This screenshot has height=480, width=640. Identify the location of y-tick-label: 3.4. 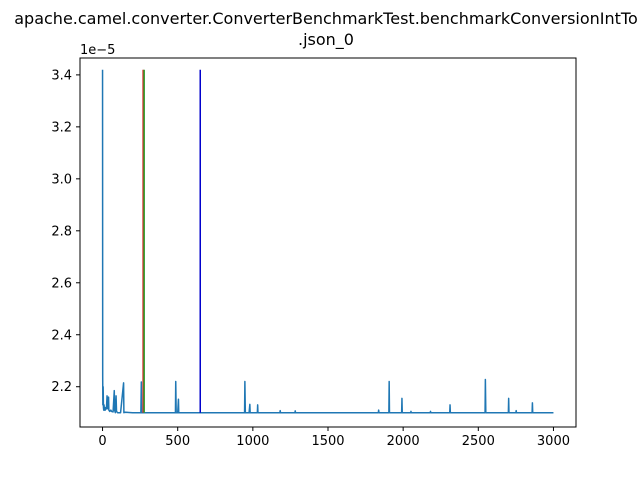
(61, 75).